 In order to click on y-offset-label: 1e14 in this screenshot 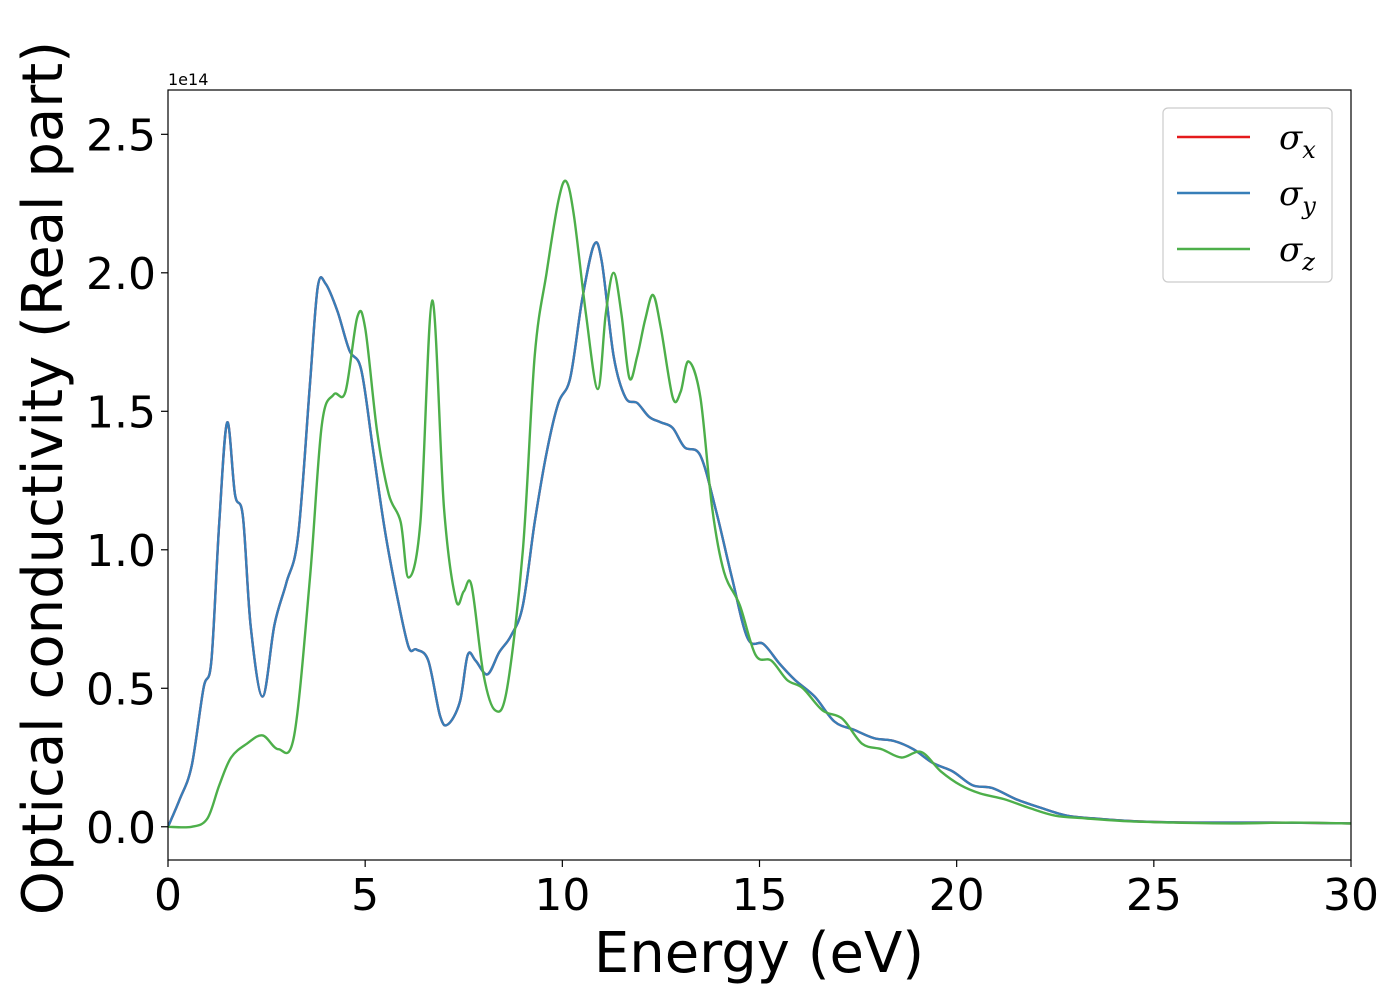, I will do `click(188, 79)`.